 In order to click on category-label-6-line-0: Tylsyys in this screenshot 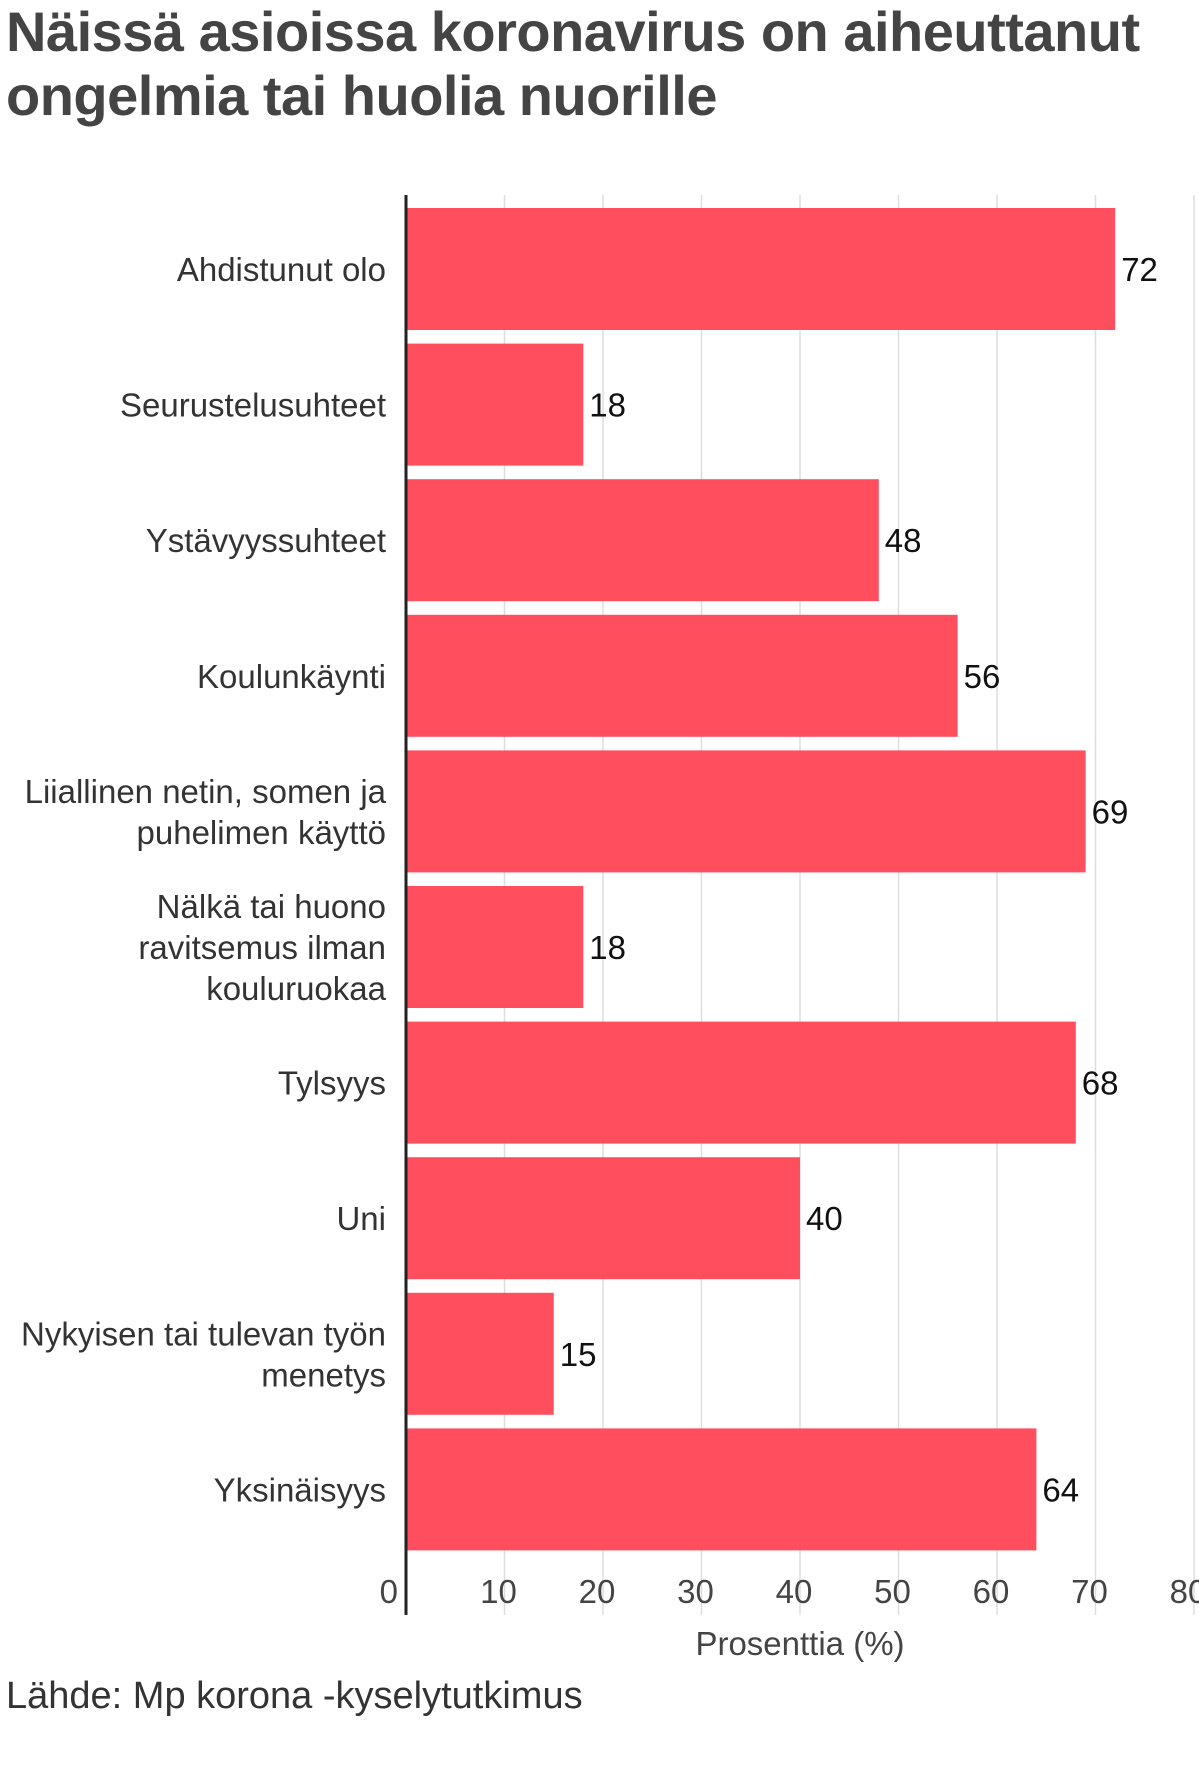, I will do `click(332, 1083)`.